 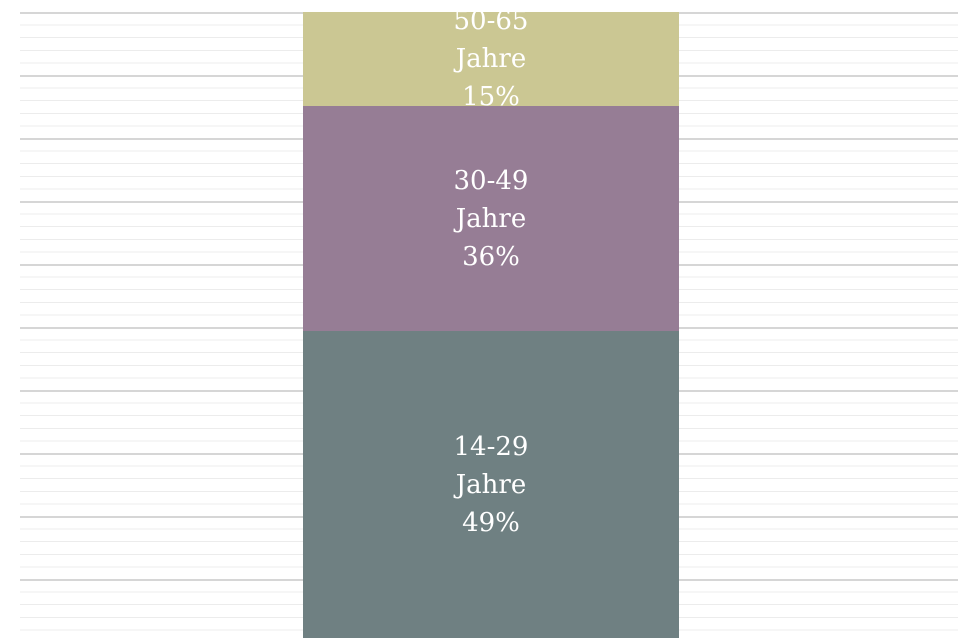 What do you see at coordinates (491, 96) in the screenshot?
I see `value-label: 15%` at bounding box center [491, 96].